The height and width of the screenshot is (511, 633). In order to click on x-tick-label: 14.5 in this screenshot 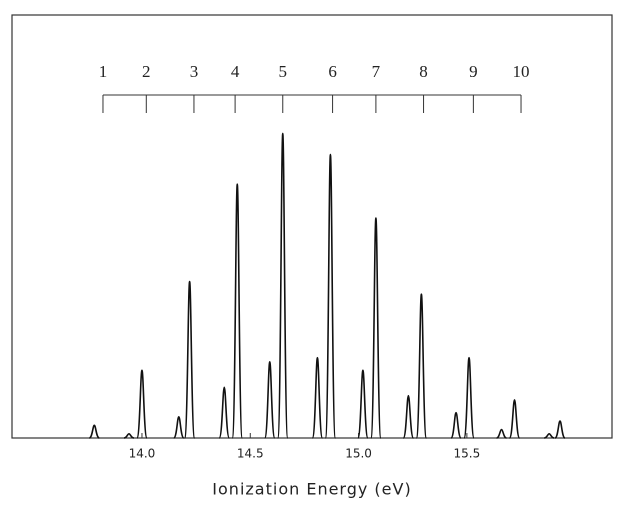, I will do `click(250, 454)`.